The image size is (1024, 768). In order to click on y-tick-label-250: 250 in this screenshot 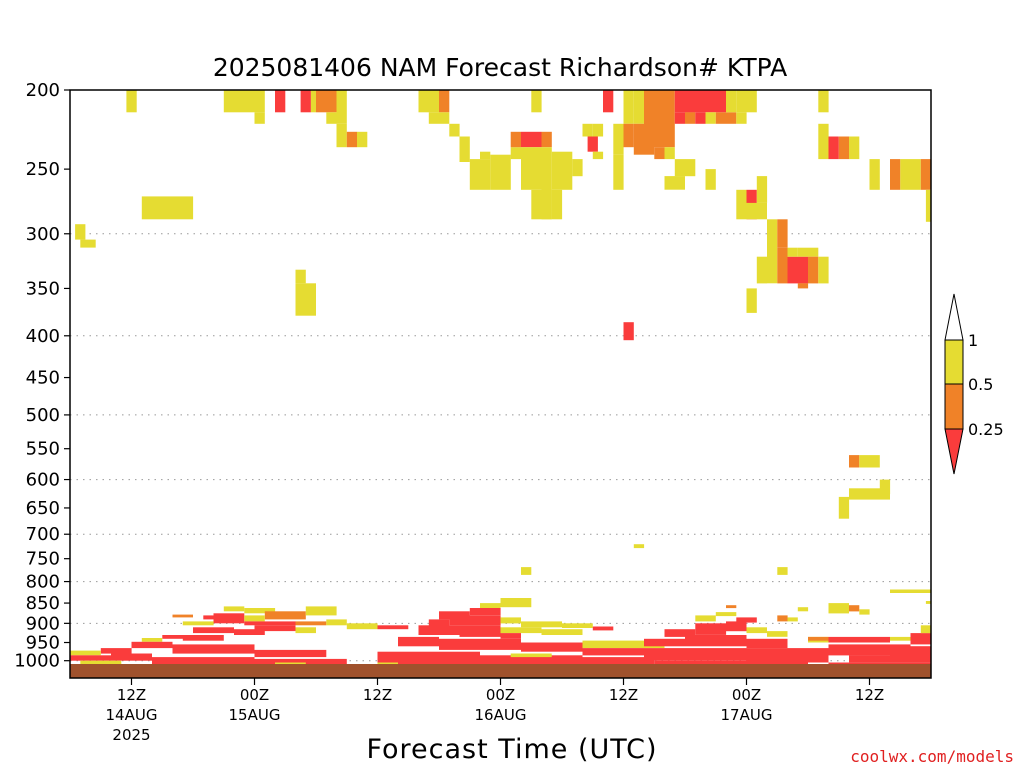, I will do `click(43, 169)`.